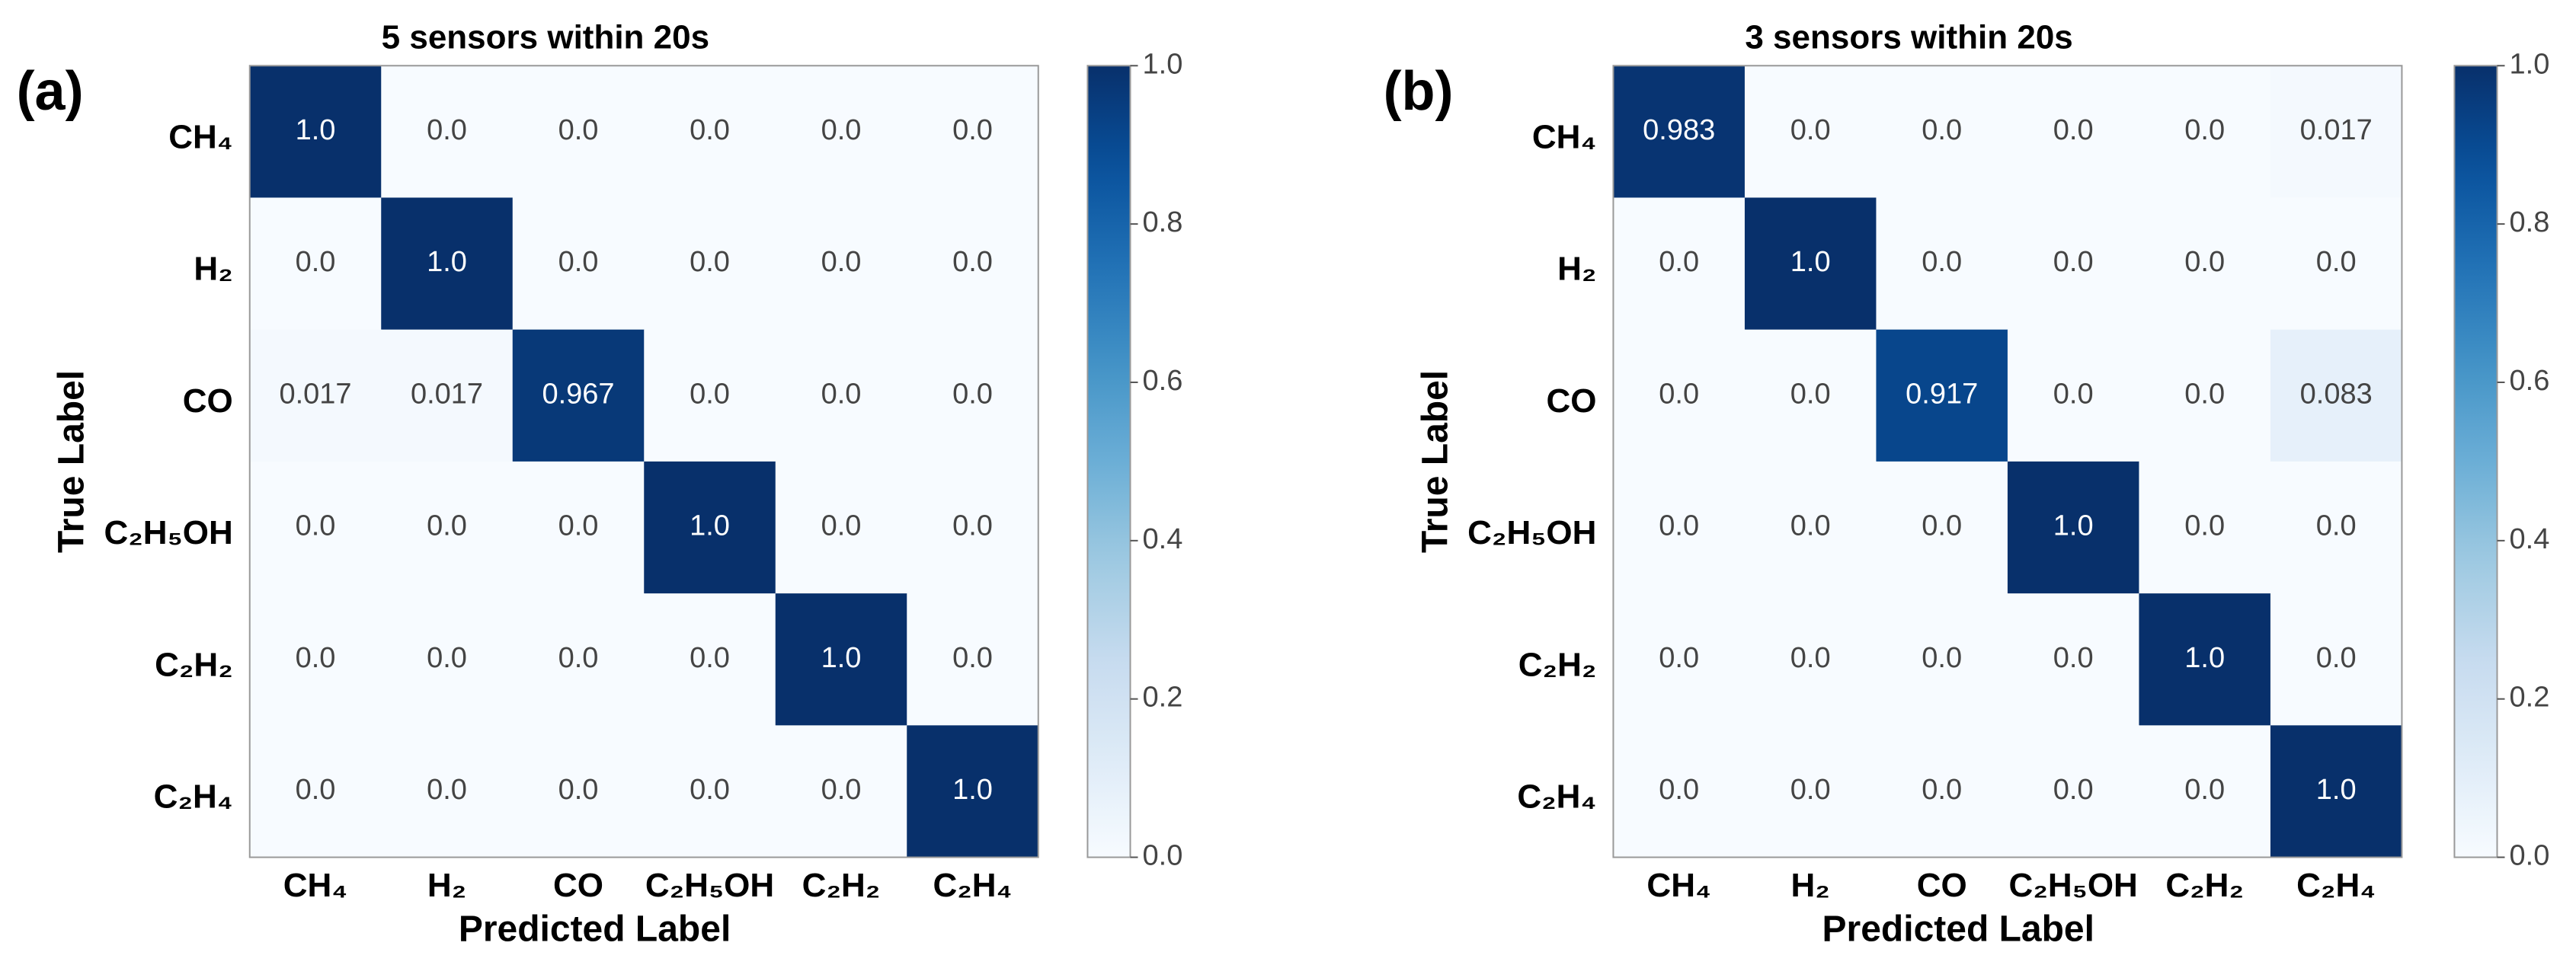 This screenshot has height=965, width=2576. I want to click on cell-label: 0.967, so click(578, 394).